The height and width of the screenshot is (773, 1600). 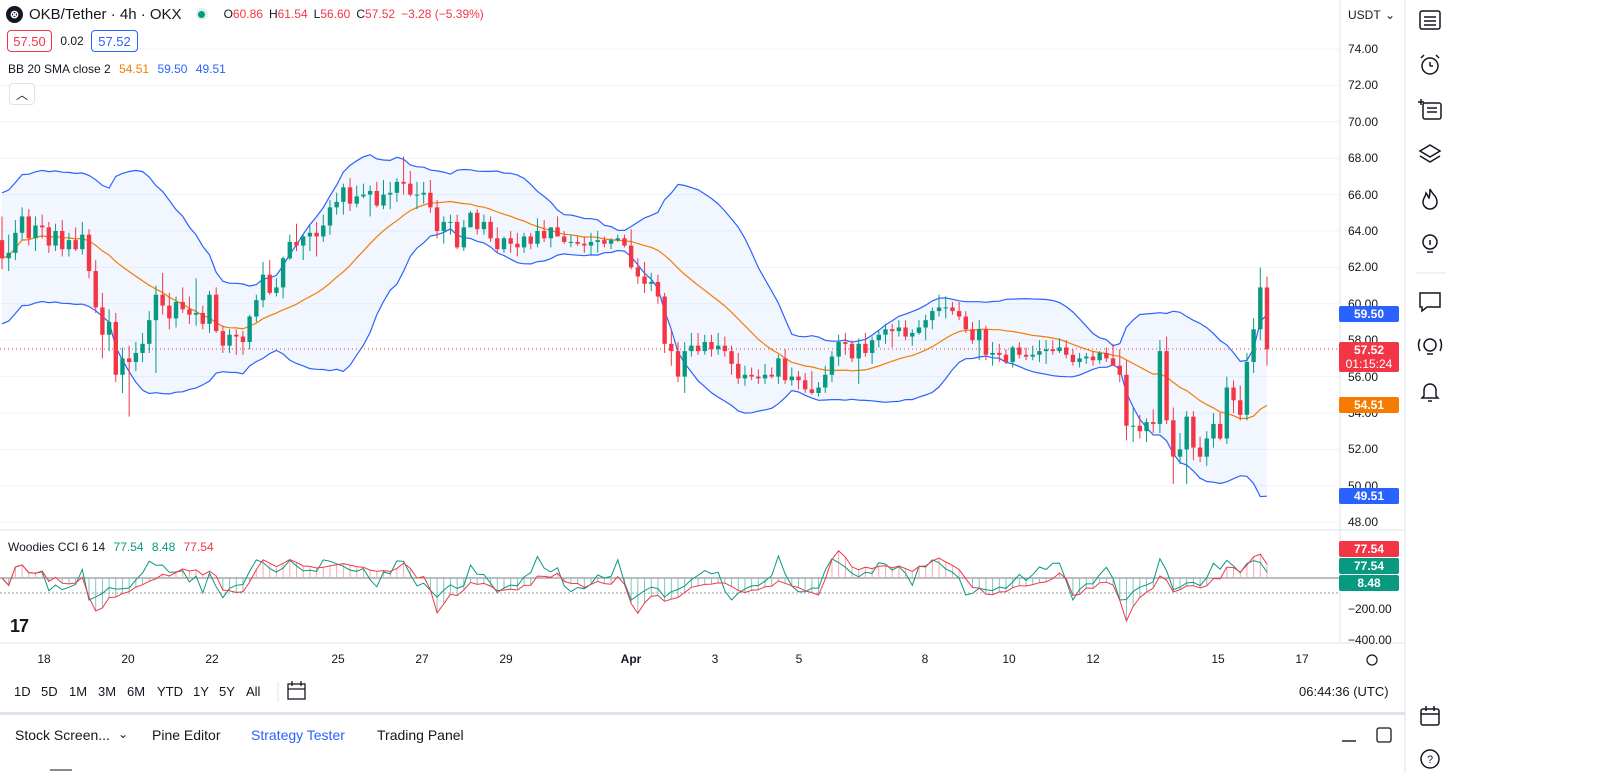 I want to click on layers-icon, so click(x=1430, y=154).